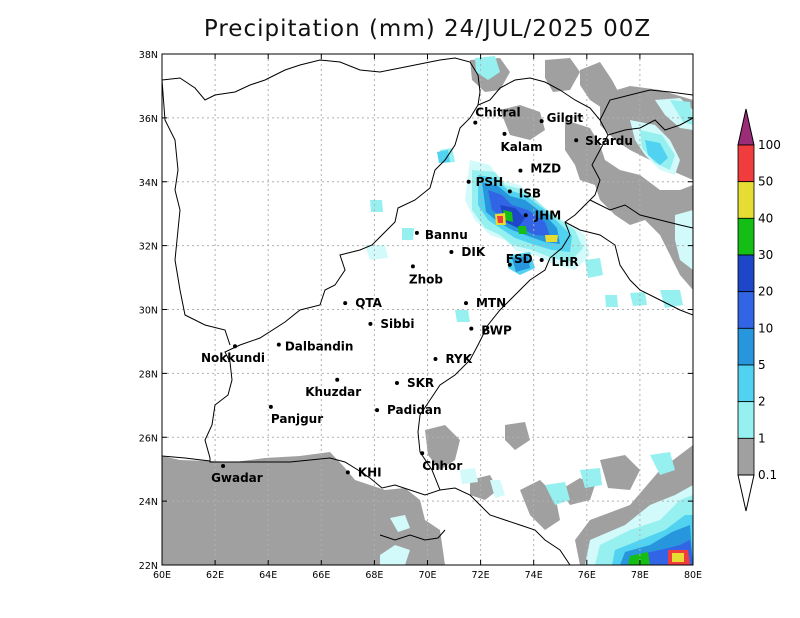  What do you see at coordinates (505, 526) in the screenshot?
I see `coastline` at bounding box center [505, 526].